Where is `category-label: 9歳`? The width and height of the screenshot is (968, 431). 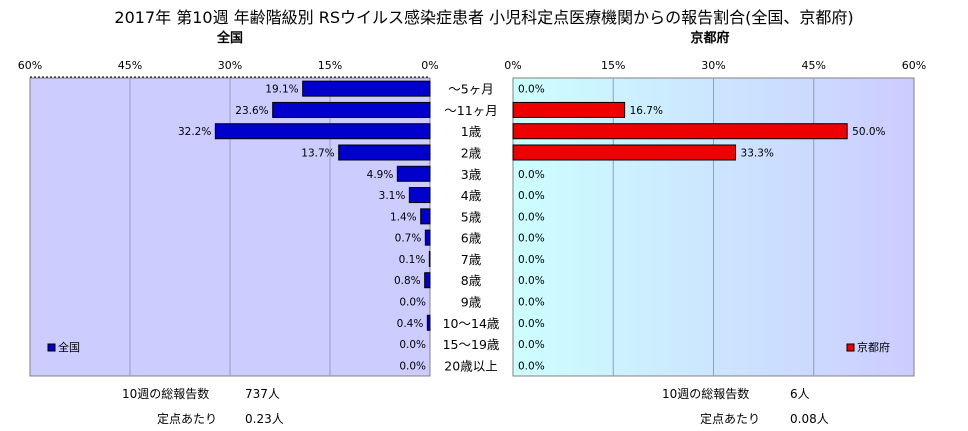 category-label: 9歳 is located at coordinates (471, 302).